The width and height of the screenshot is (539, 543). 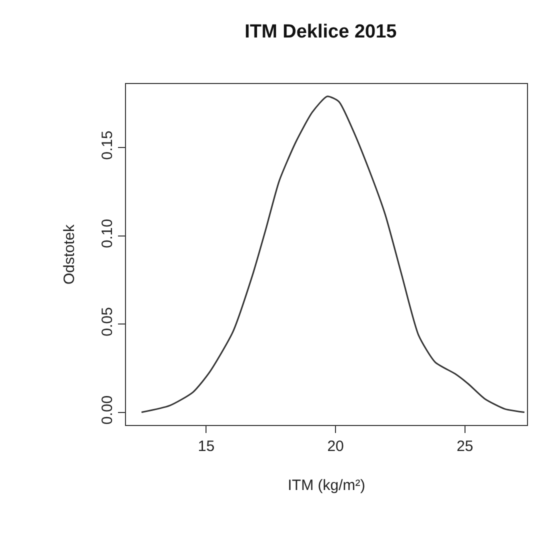 What do you see at coordinates (465, 447) in the screenshot?
I see `x-tick-label: 25` at bounding box center [465, 447].